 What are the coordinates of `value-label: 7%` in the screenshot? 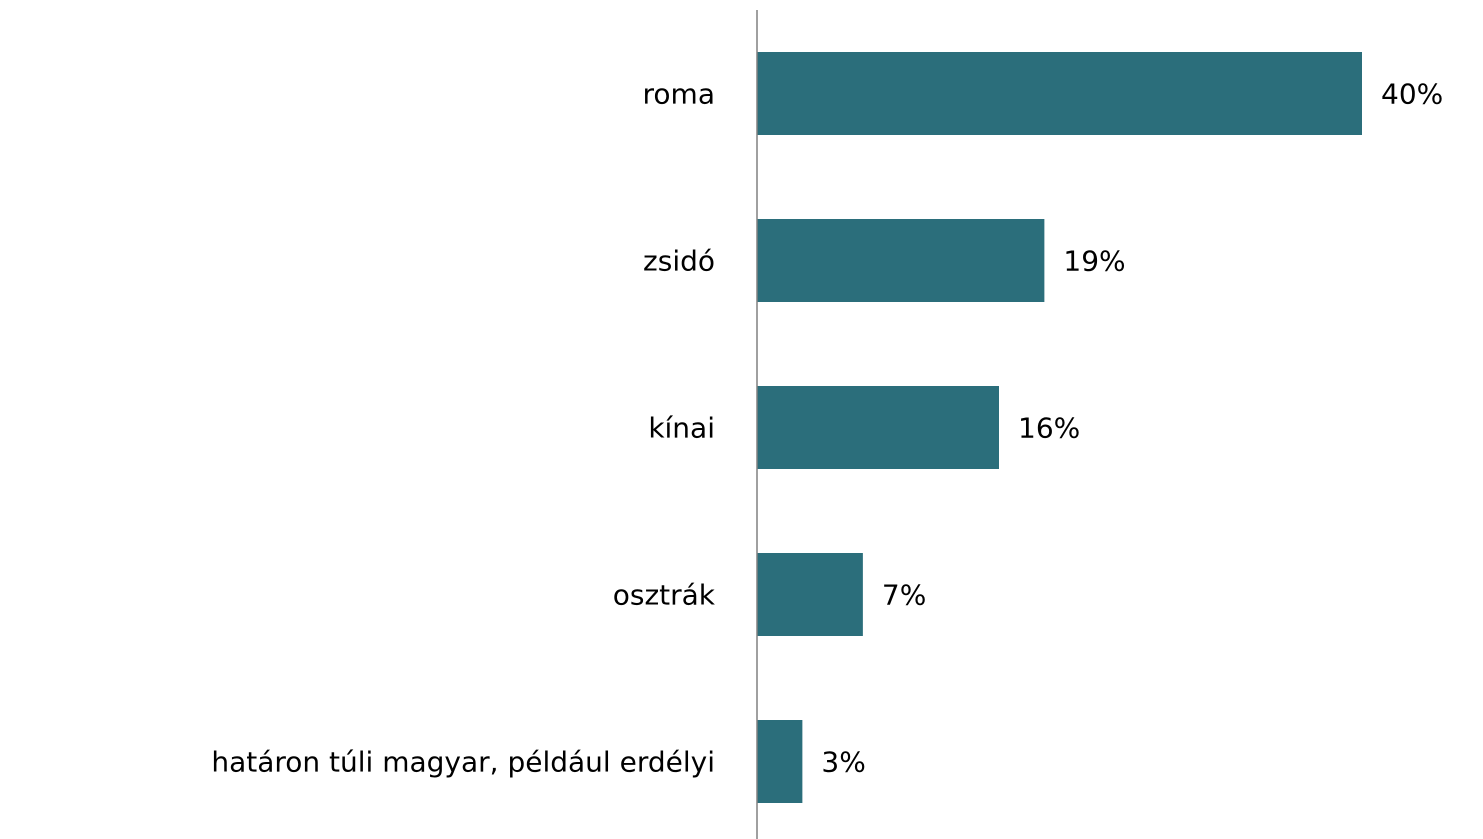 It's located at (904, 595).